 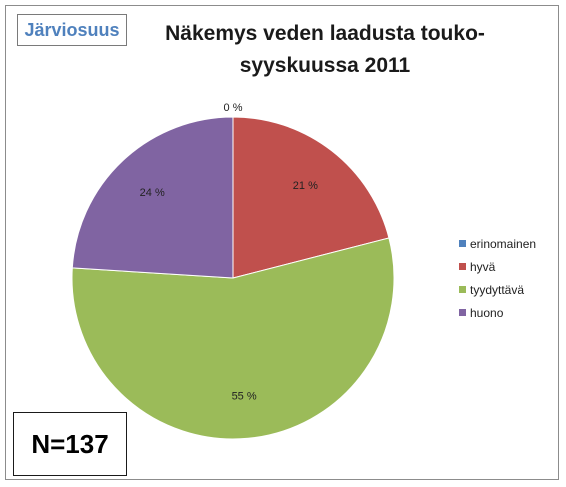 What do you see at coordinates (70, 444) in the screenshot?
I see `sample-size-label: N=137` at bounding box center [70, 444].